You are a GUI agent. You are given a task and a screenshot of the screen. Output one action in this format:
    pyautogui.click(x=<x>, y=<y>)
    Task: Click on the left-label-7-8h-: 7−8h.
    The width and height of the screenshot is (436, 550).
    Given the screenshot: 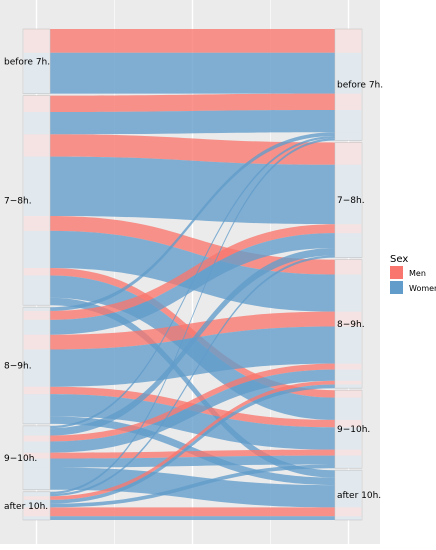 What is the action you would take?
    pyautogui.click(x=18, y=201)
    